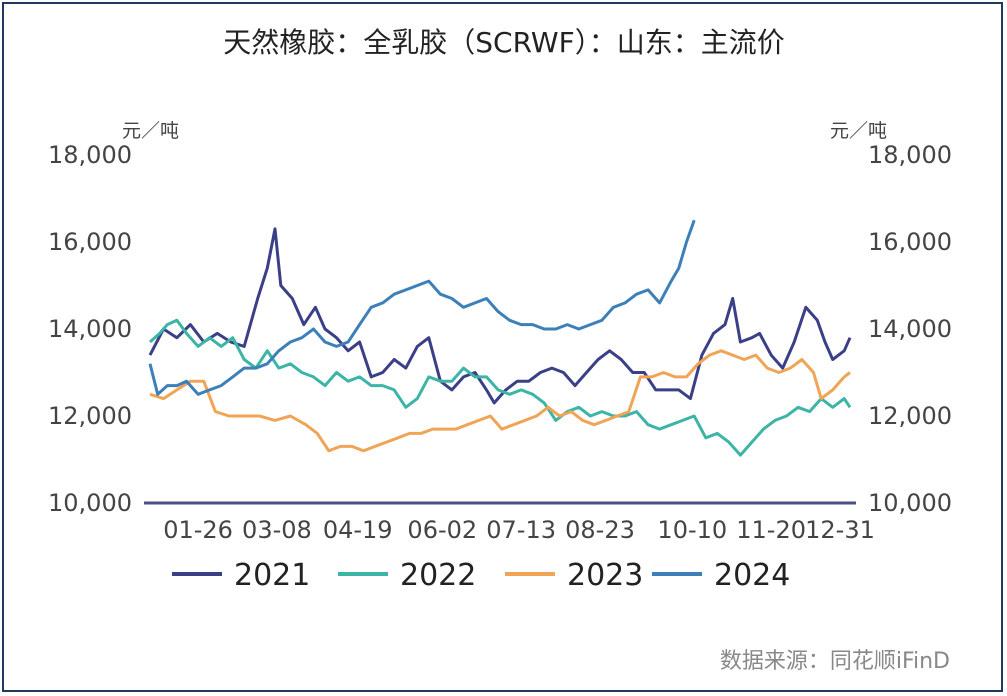 The width and height of the screenshot is (1007, 696). What do you see at coordinates (90, 242) in the screenshot?
I see `y-tick-label-left: 16,000` at bounding box center [90, 242].